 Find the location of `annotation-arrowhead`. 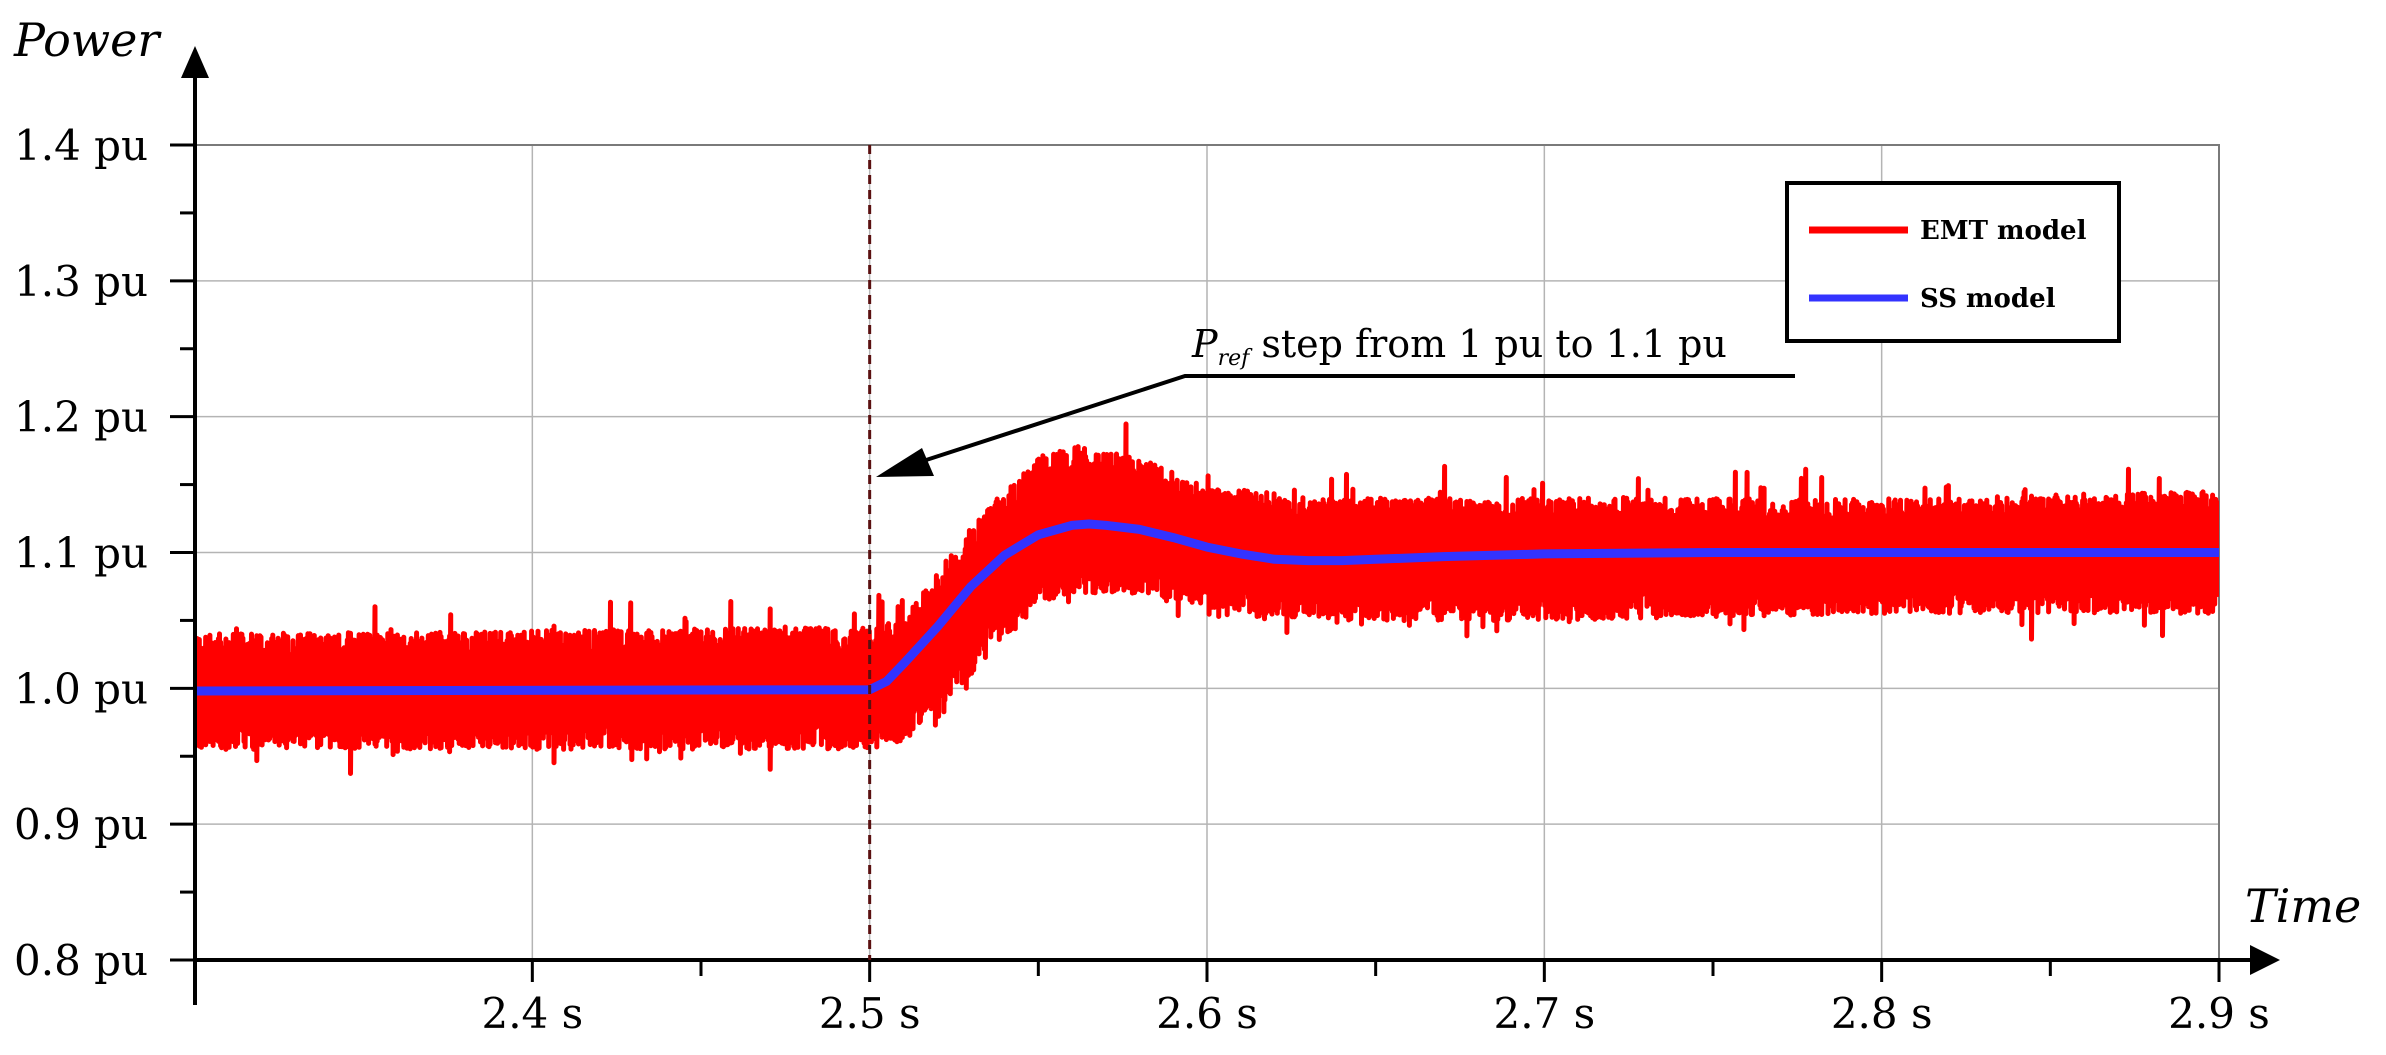

annotation-arrowhead is located at coordinates (905, 462).